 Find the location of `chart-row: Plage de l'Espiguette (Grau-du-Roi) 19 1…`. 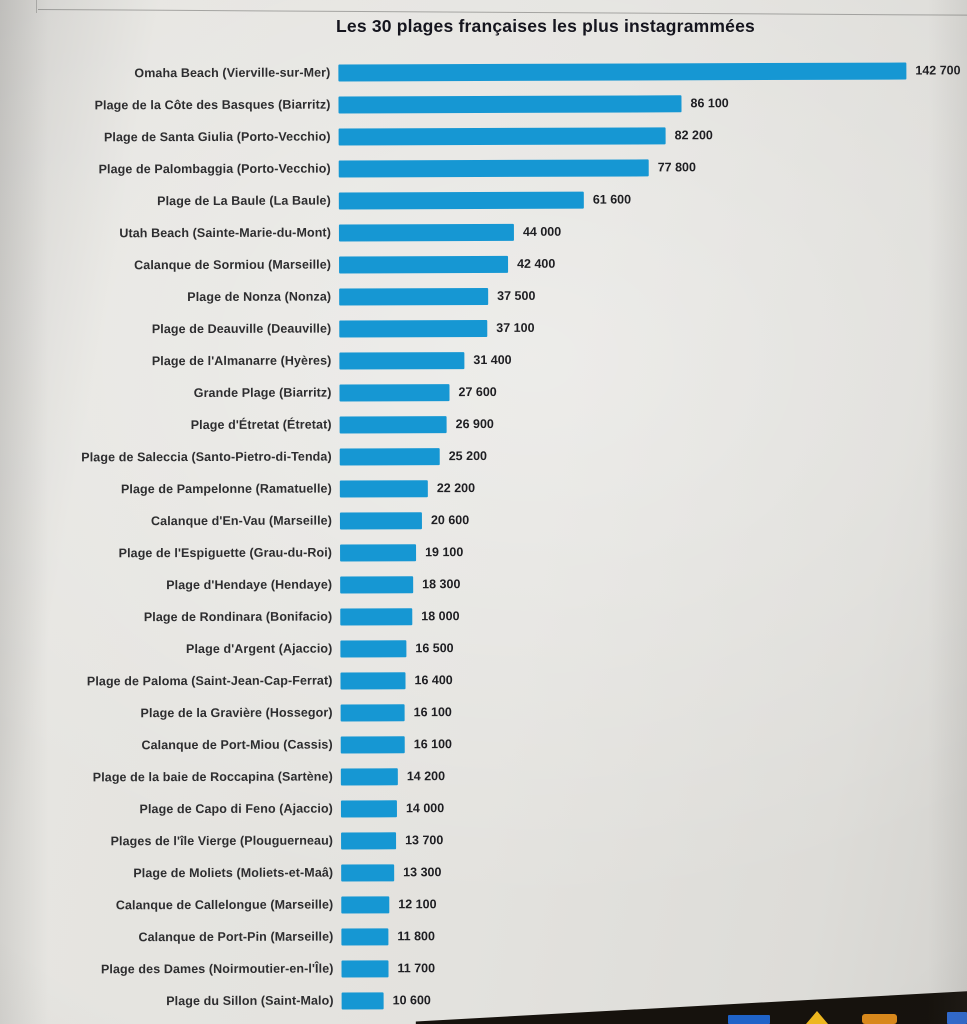

chart-row: Plage de l'Espiguette (Grau-du-Roi) 19 1… is located at coordinates (483, 551).